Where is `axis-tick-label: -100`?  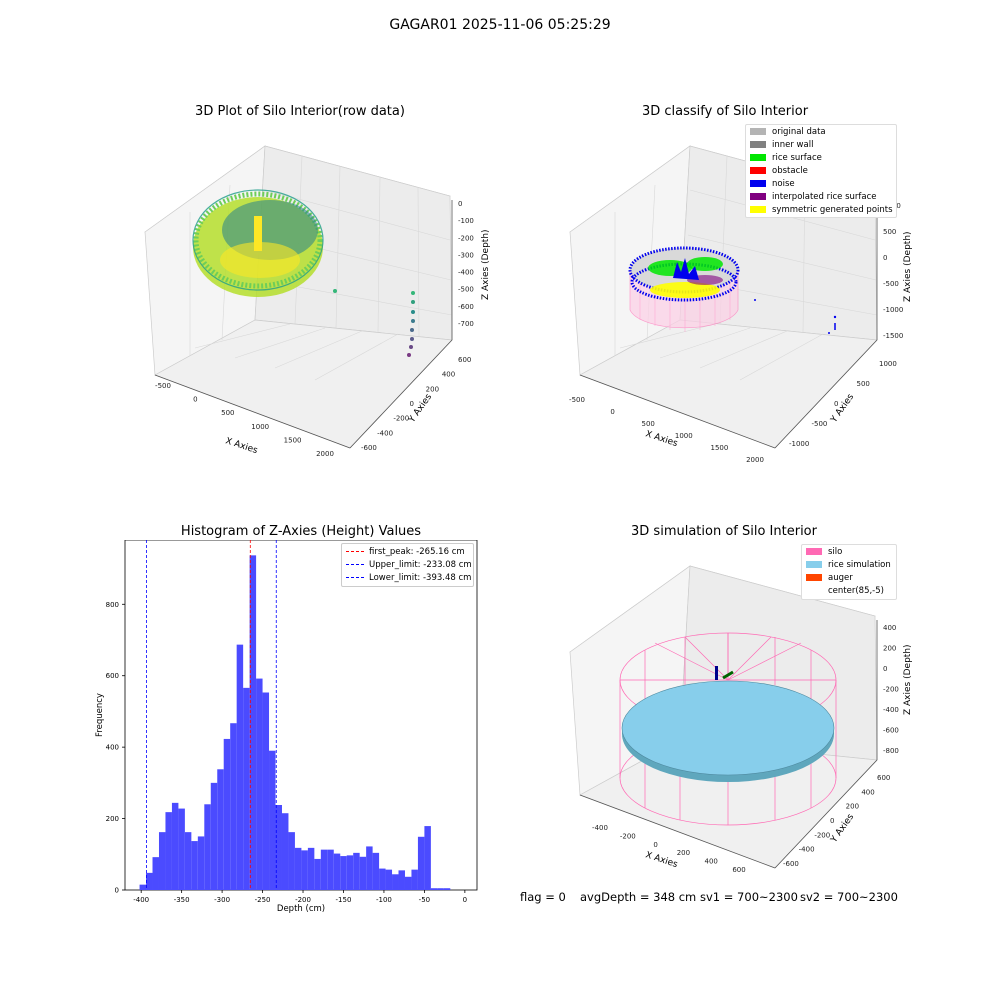 axis-tick-label: -100 is located at coordinates (466, 221).